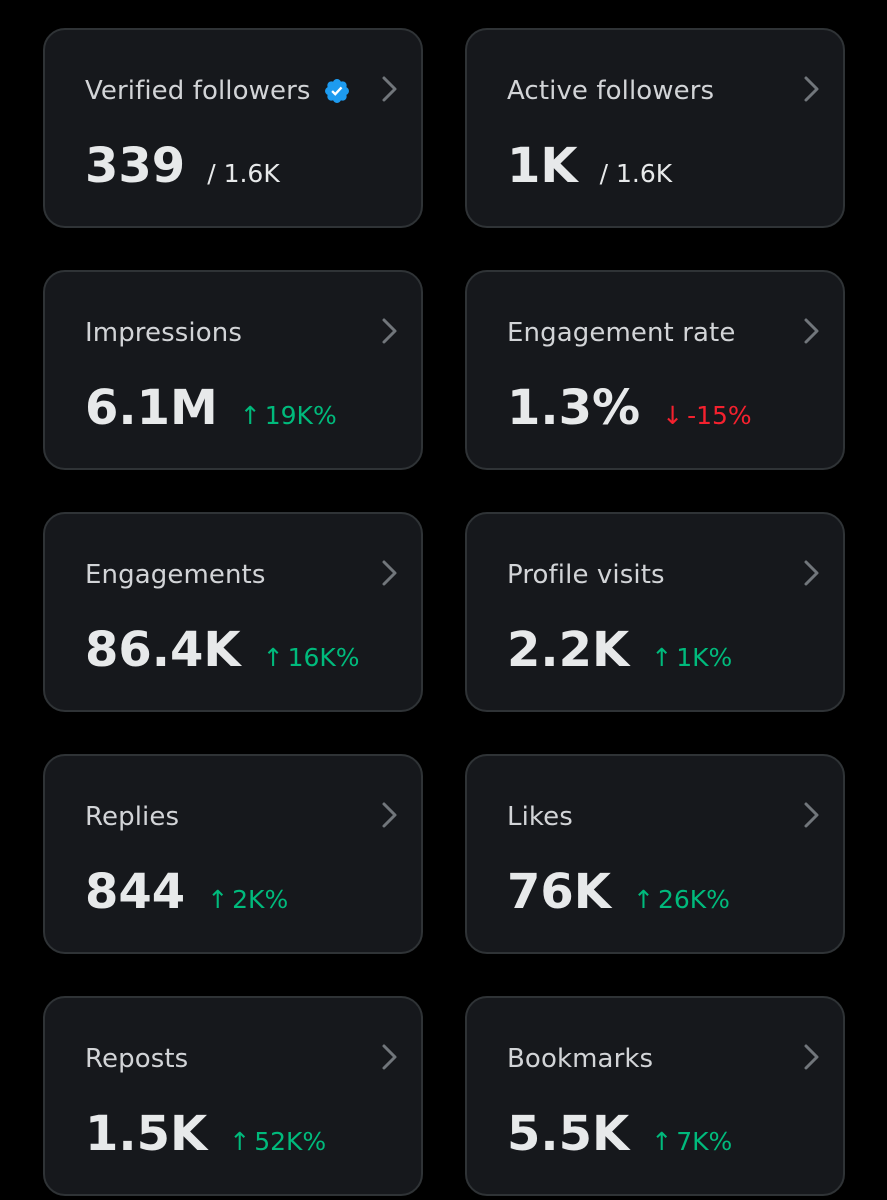 The width and height of the screenshot is (887, 1200). What do you see at coordinates (655, 1096) in the screenshot?
I see `card-bookmarks: Bookmarks 5.5K ↑ 7K%` at bounding box center [655, 1096].